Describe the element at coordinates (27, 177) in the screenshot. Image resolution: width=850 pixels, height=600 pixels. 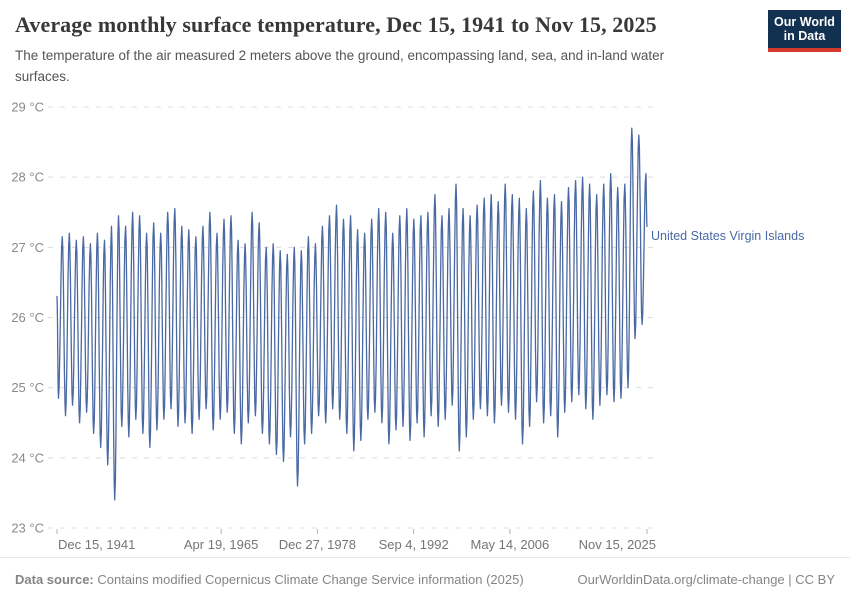
I see `y-axis-tick-label: 28 °C` at that location.